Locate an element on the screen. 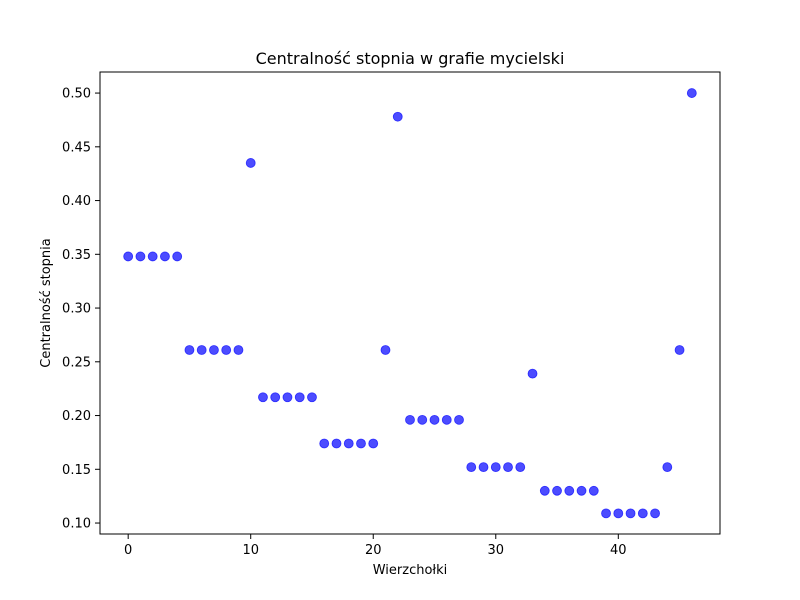 The width and height of the screenshot is (800, 600). y-tick-label: 0.50 is located at coordinates (76, 94).